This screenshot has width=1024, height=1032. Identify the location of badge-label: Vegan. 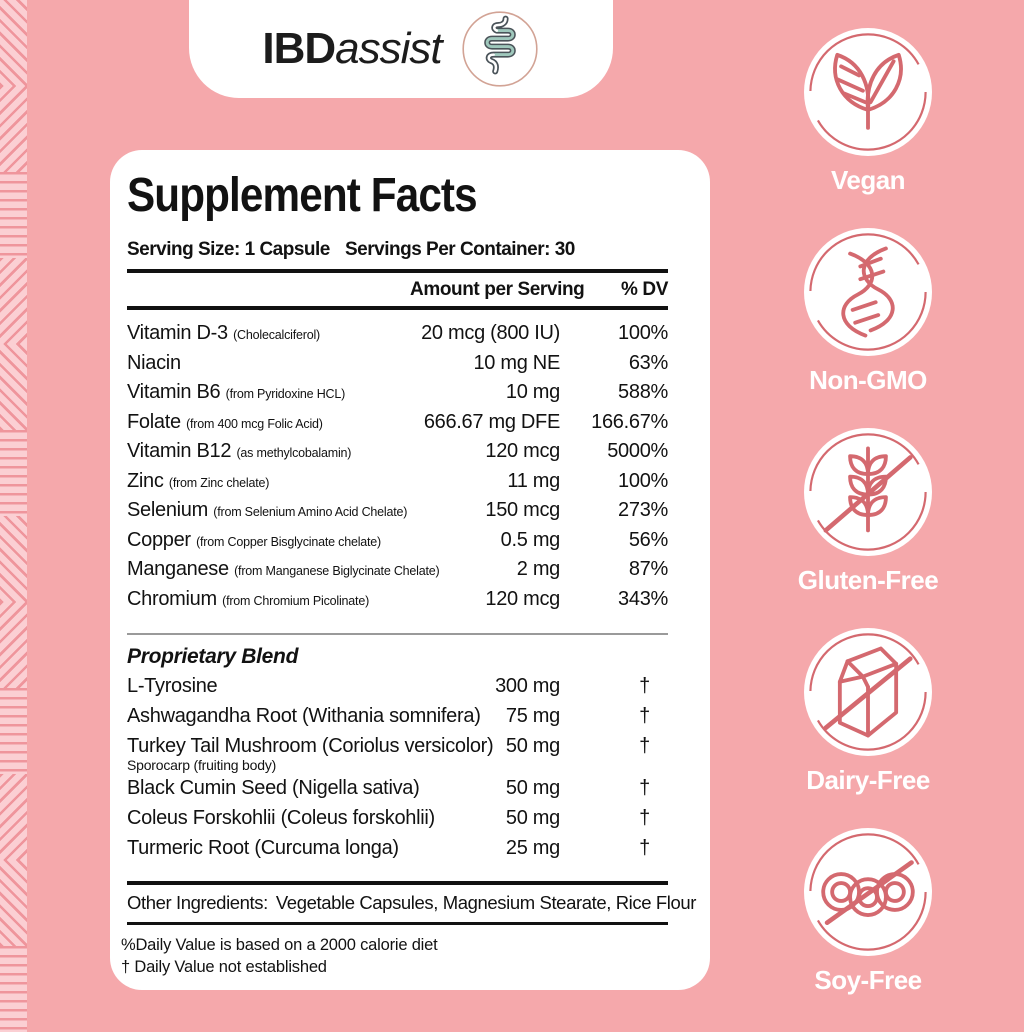
(868, 180).